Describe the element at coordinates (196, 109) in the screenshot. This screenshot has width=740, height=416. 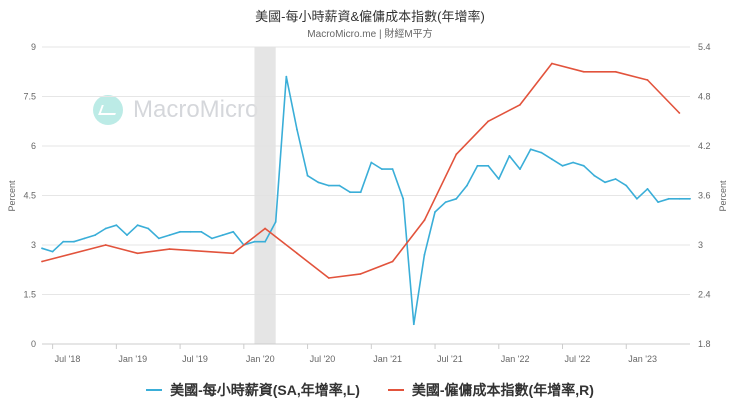
I see `watermark-text: MacroMicro` at that location.